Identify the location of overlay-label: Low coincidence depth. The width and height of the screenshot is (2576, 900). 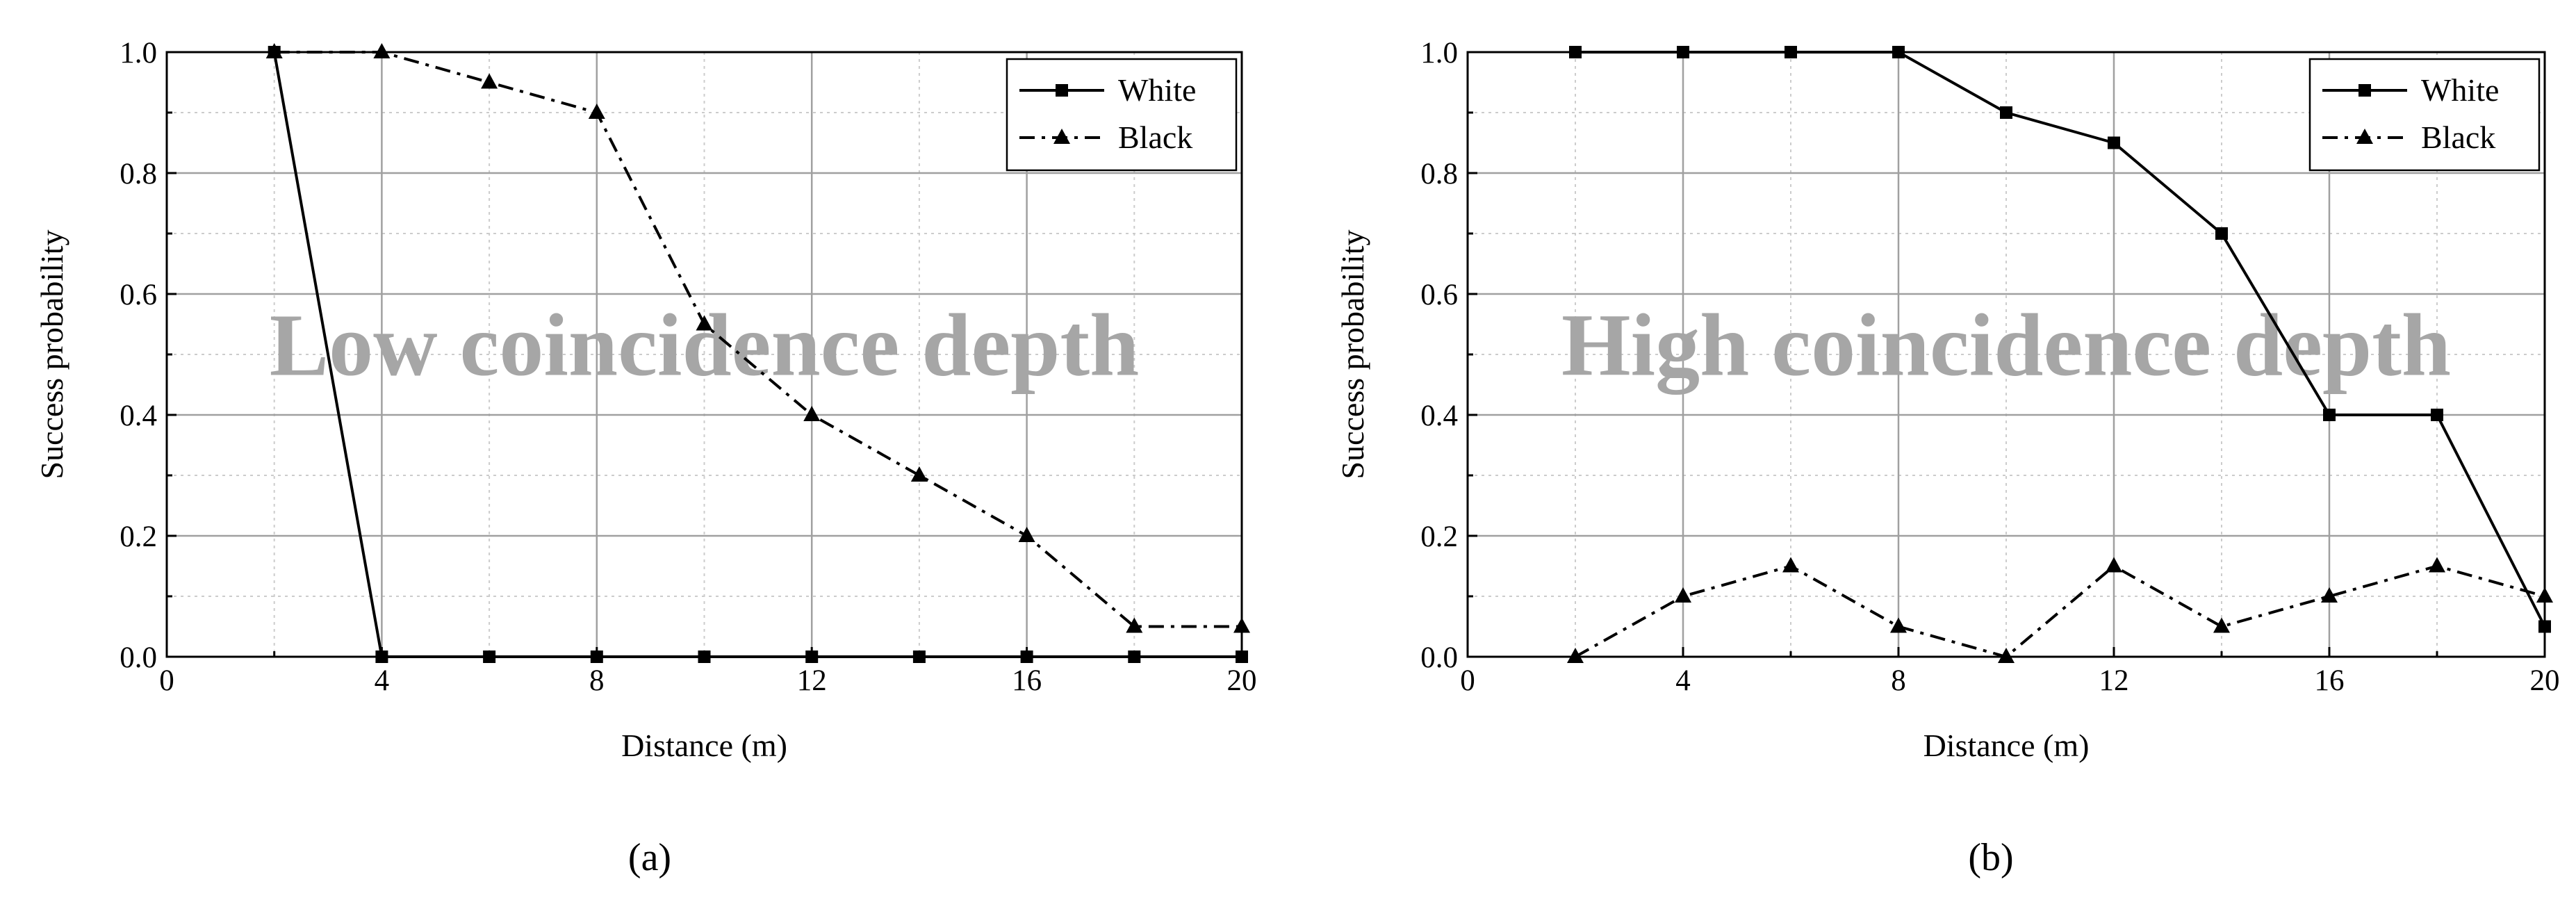
(705, 344).